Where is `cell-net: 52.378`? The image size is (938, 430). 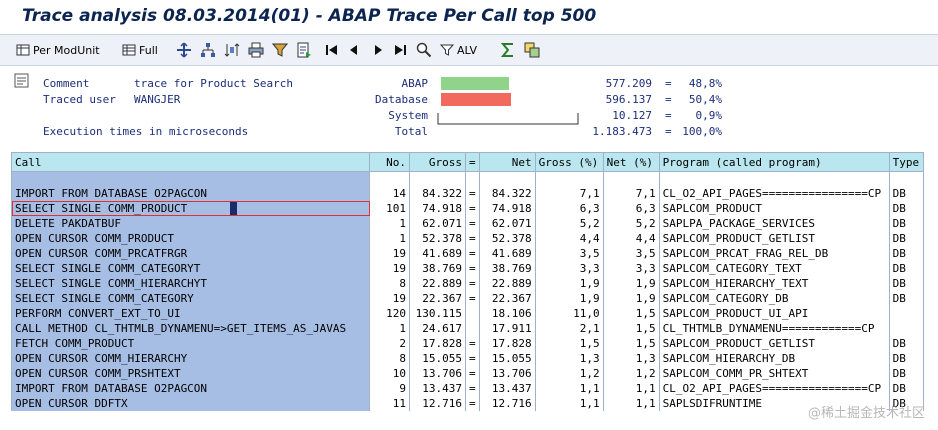 cell-net: 52.378 is located at coordinates (507, 238).